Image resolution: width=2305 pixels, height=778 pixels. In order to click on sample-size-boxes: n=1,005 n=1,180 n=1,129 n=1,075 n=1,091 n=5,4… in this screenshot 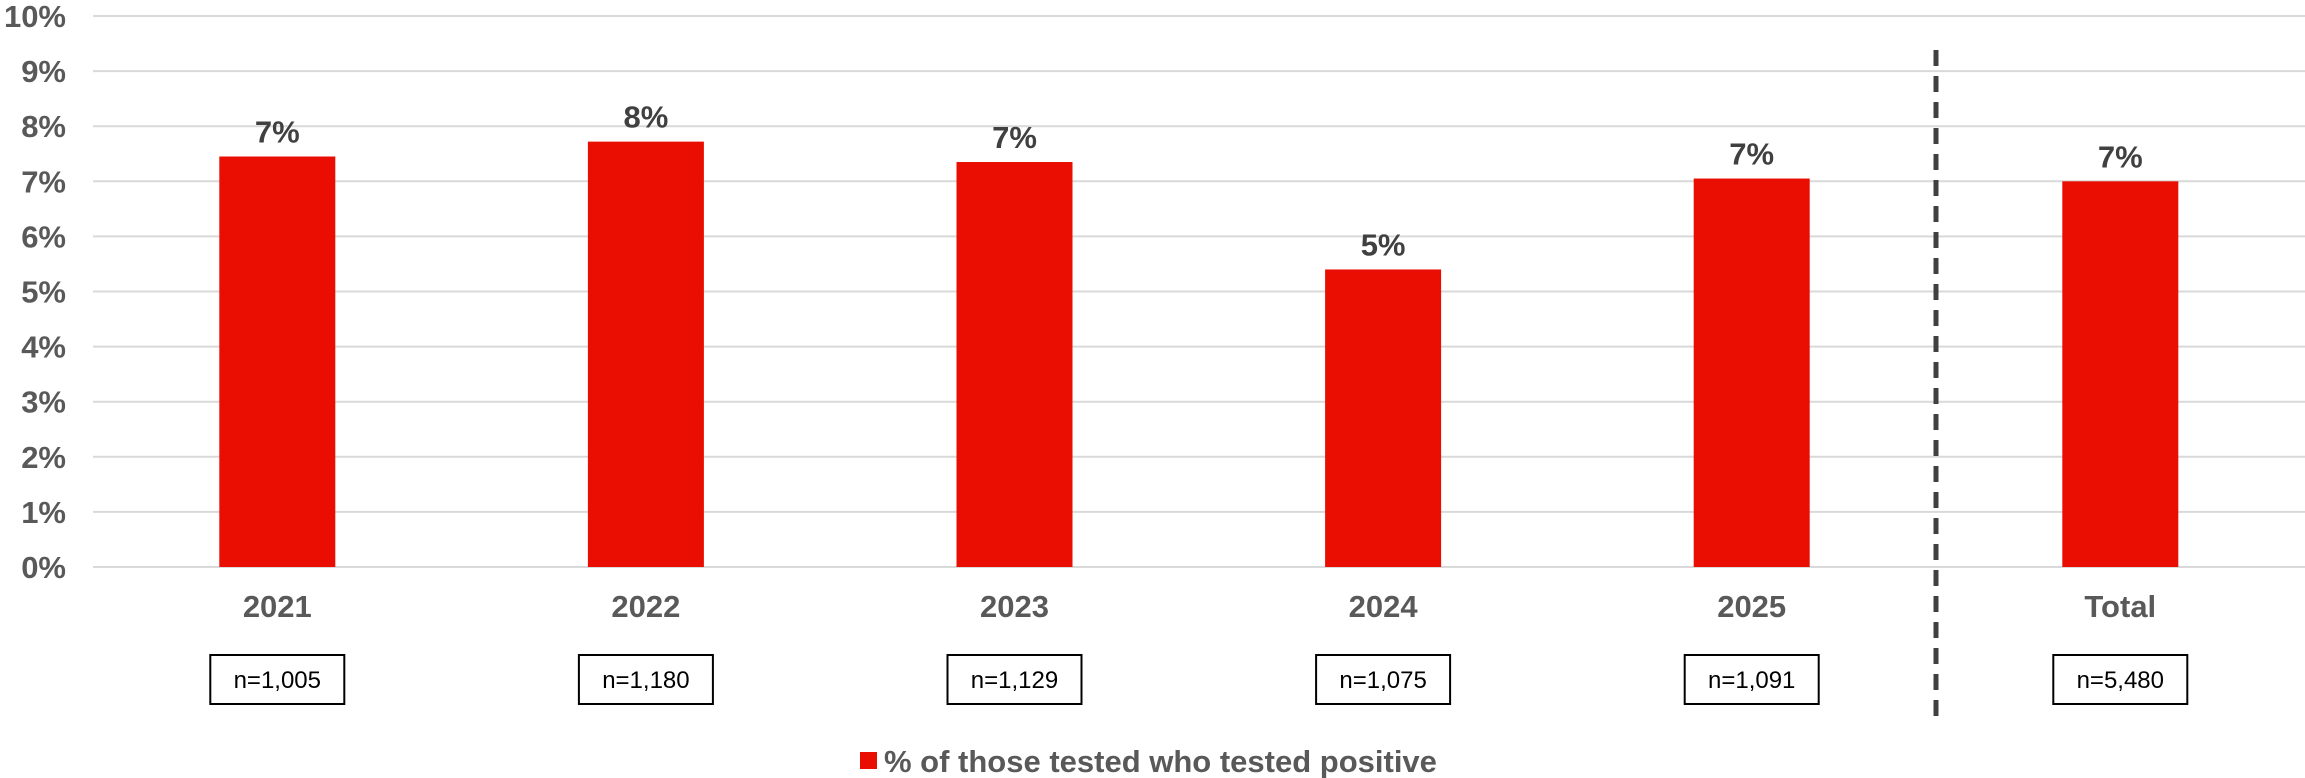, I will do `click(1199, 679)`.